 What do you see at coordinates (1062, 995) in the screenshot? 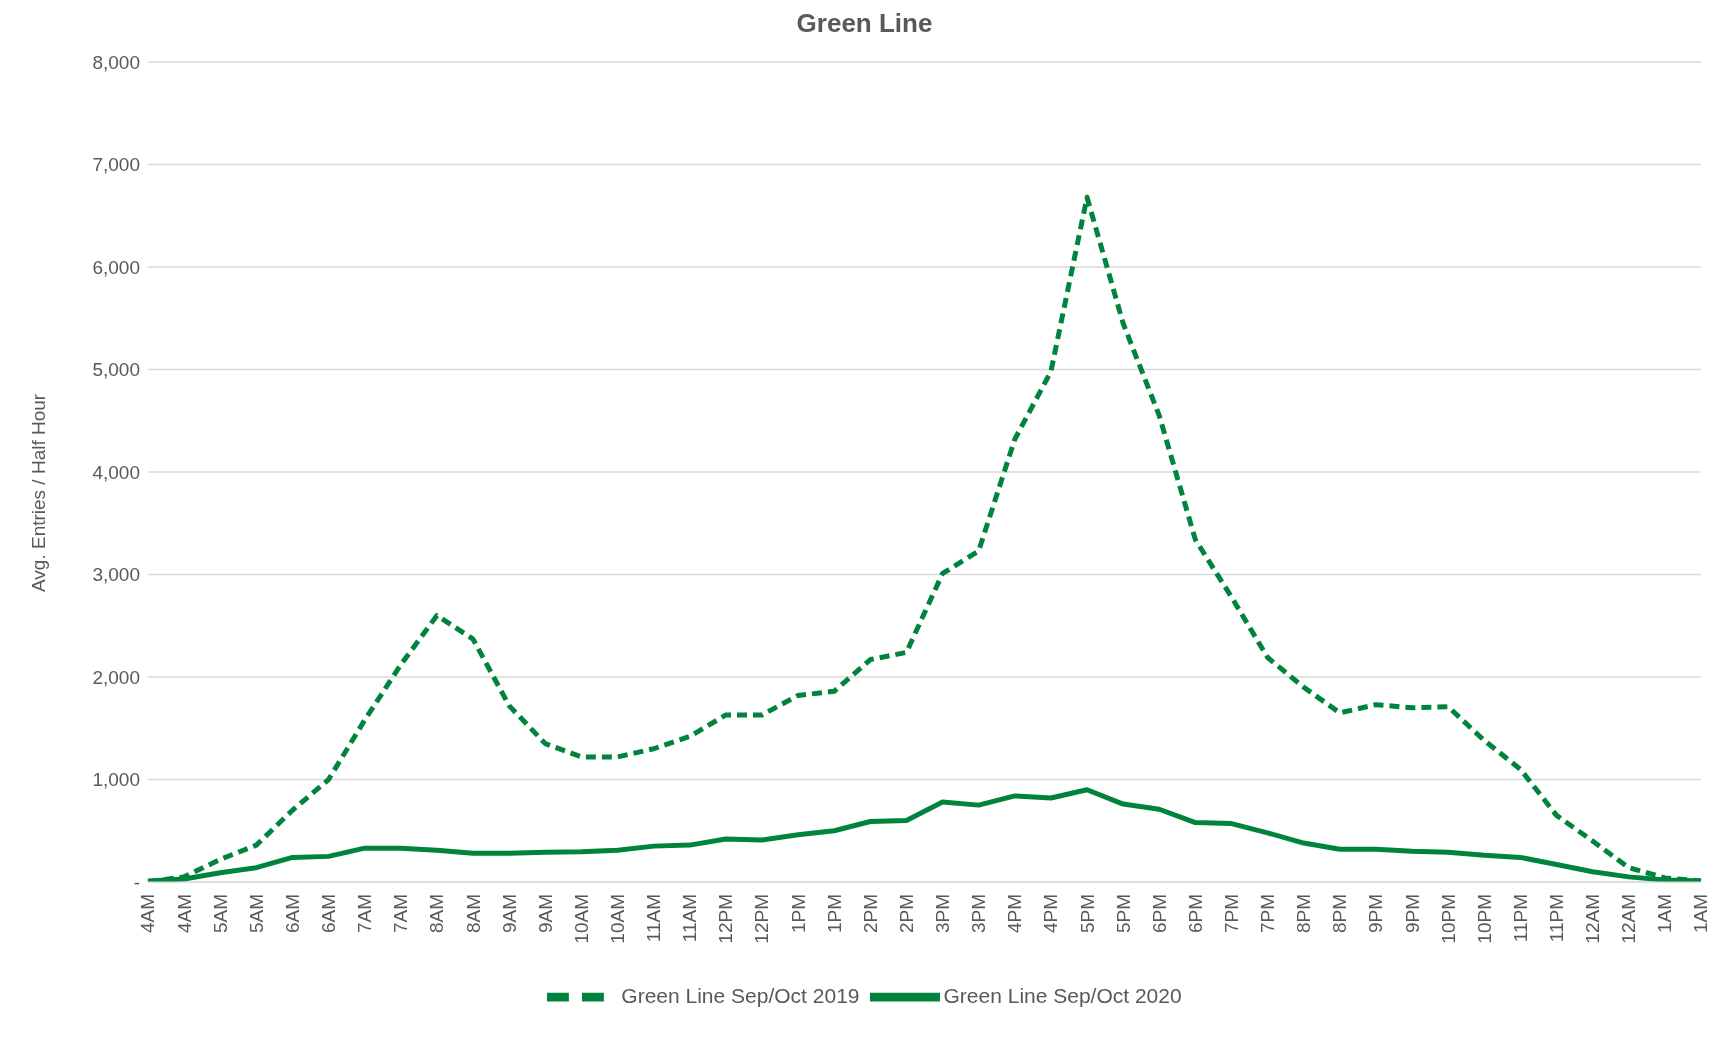
I see `legend-label: Green Line Sep/Oct 2020` at bounding box center [1062, 995].